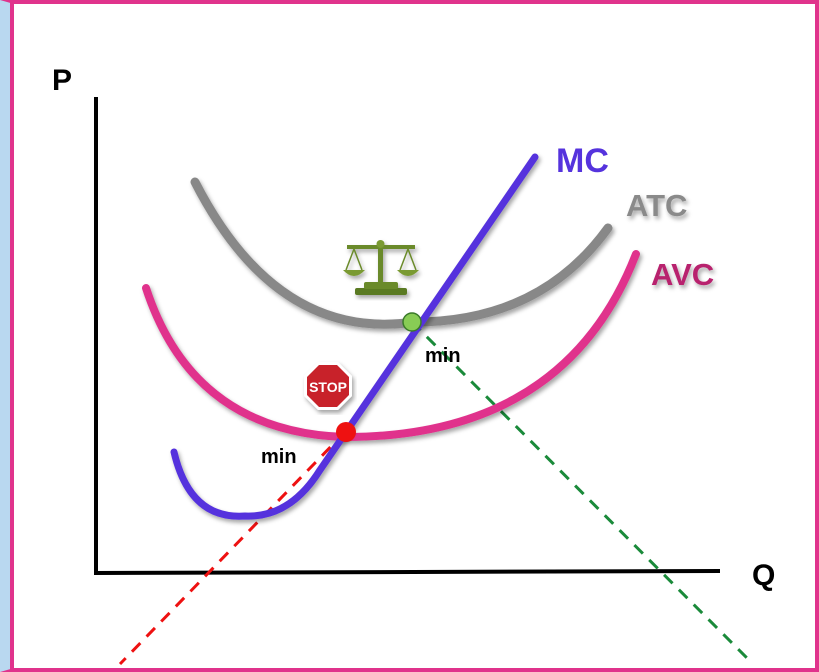 The height and width of the screenshot is (672, 819). What do you see at coordinates (407, 572) in the screenshot?
I see `x-axis` at bounding box center [407, 572].